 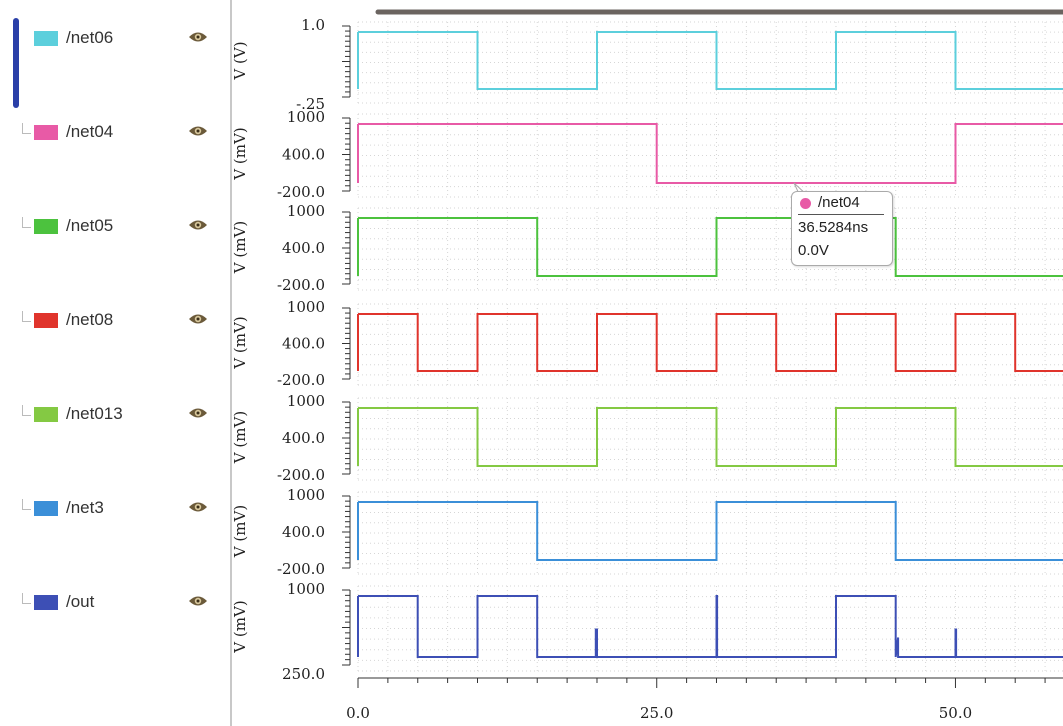 I want to click on marker-tooltip: /net04 36.5284ns 0.0V, so click(x=842, y=228).